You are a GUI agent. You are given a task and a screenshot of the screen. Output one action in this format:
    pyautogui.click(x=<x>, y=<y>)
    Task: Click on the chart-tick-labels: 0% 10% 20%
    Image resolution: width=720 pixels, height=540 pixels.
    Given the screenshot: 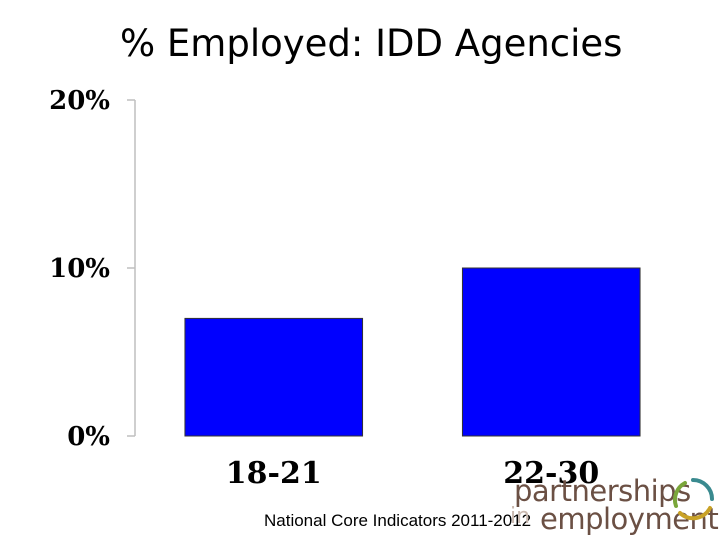 What is the action you would take?
    pyautogui.click(x=79, y=269)
    